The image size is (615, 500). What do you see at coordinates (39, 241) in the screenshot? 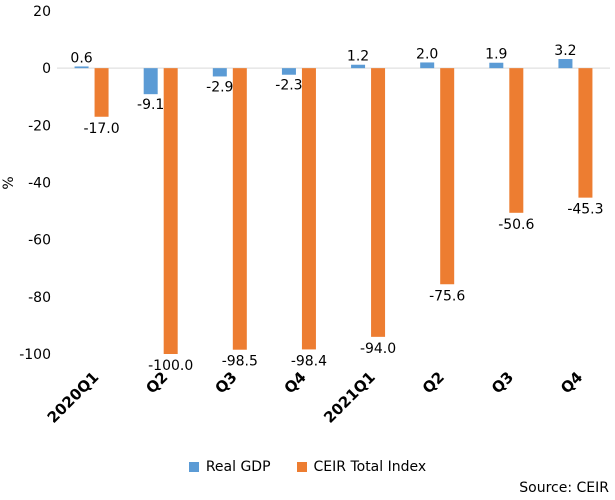
I see `y-tick-label: -60` at bounding box center [39, 241].